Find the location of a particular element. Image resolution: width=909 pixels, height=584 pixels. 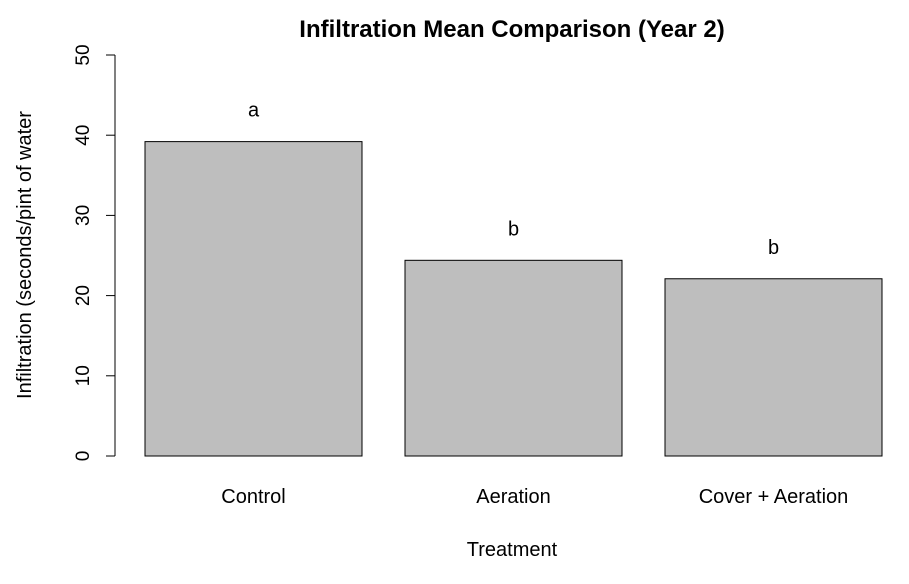

y-axis: 0 10 20 30 40 50 is located at coordinates (94, 253).